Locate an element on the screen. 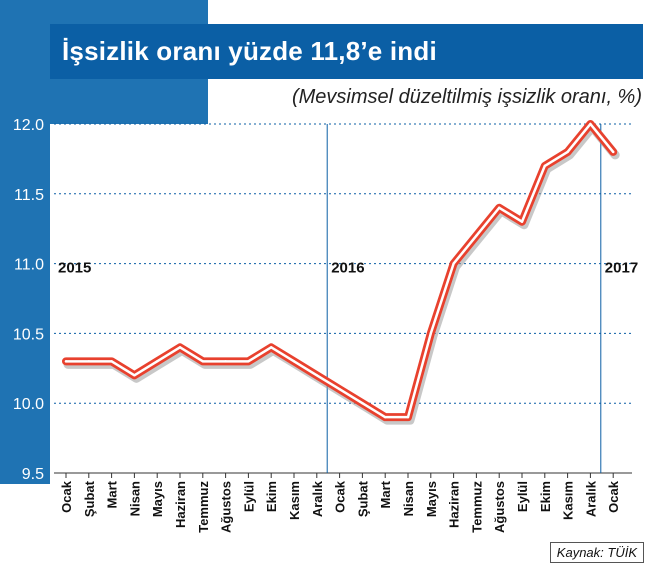 This screenshot has height=569, width=652. source-label: Kaynak: TÜİK is located at coordinates (596, 552).